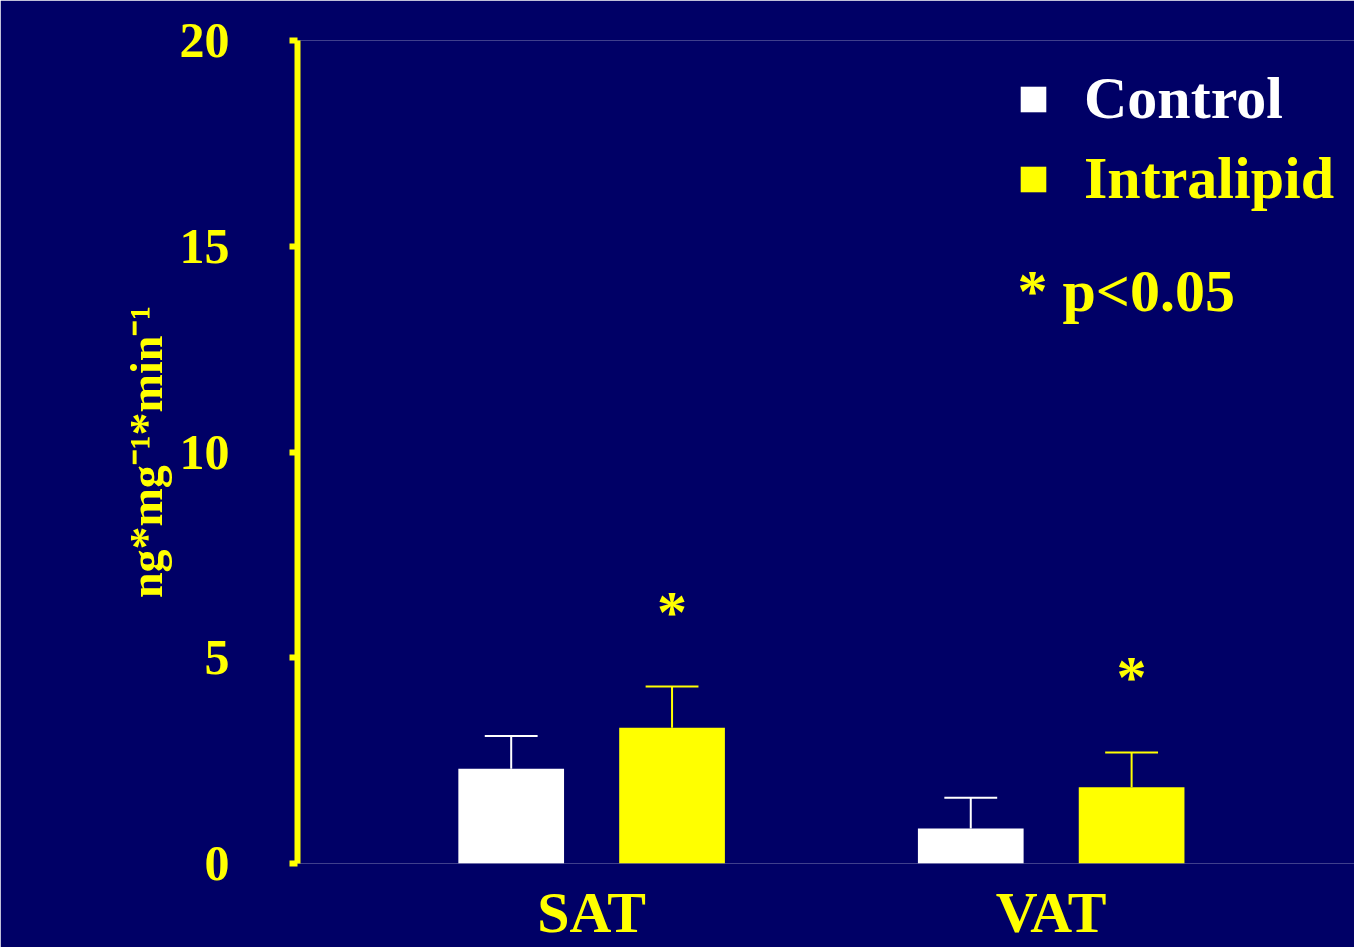  I want to click on y-tick-label: 20, so click(204, 40).